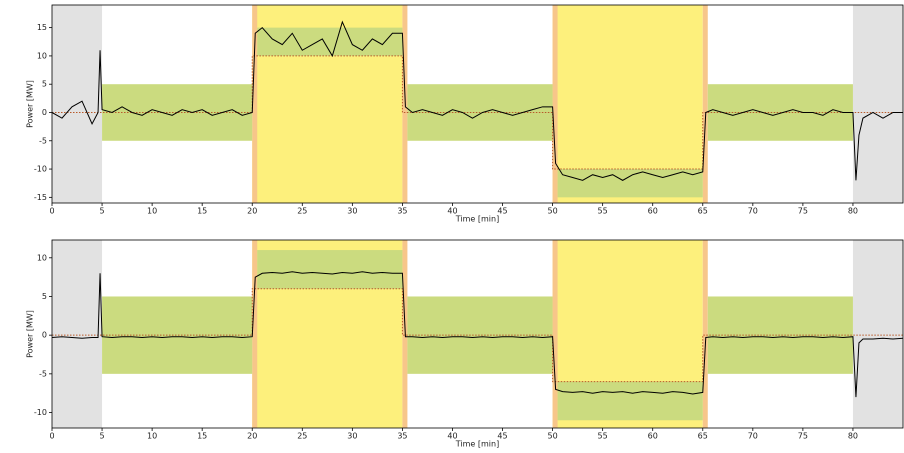 Image resolution: width=904 pixels, height=453 pixels. What do you see at coordinates (42, 27) in the screenshot?
I see `y-tick-label: 15` at bounding box center [42, 27].